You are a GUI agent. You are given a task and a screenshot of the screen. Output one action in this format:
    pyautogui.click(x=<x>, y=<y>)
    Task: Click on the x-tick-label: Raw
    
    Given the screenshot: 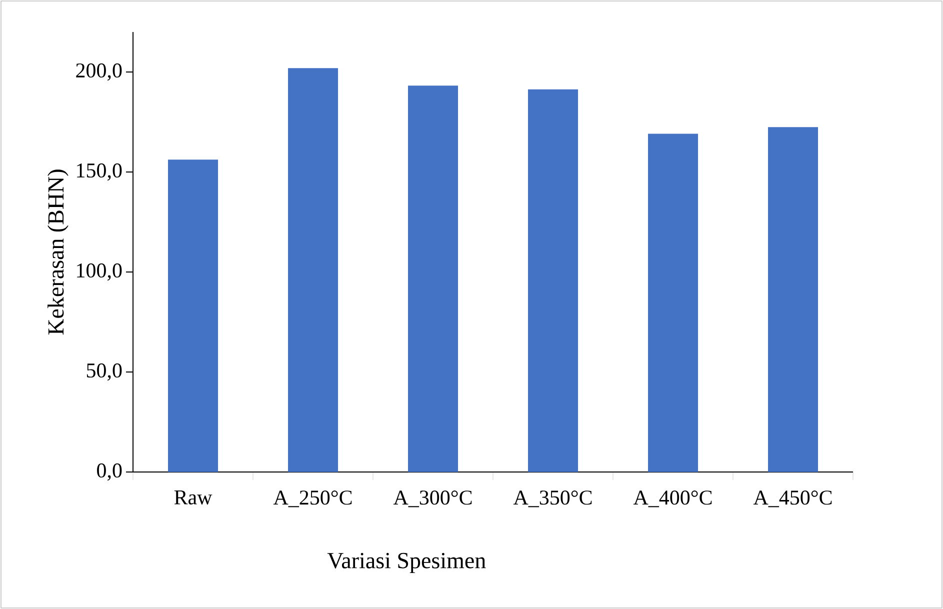 What is the action you would take?
    pyautogui.click(x=193, y=497)
    